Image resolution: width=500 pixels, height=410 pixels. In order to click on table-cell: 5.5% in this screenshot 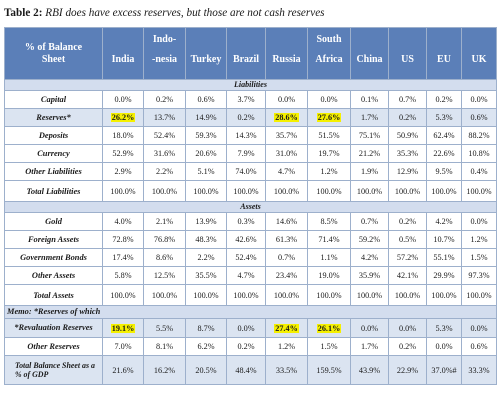, I will do `click(164, 328)`.